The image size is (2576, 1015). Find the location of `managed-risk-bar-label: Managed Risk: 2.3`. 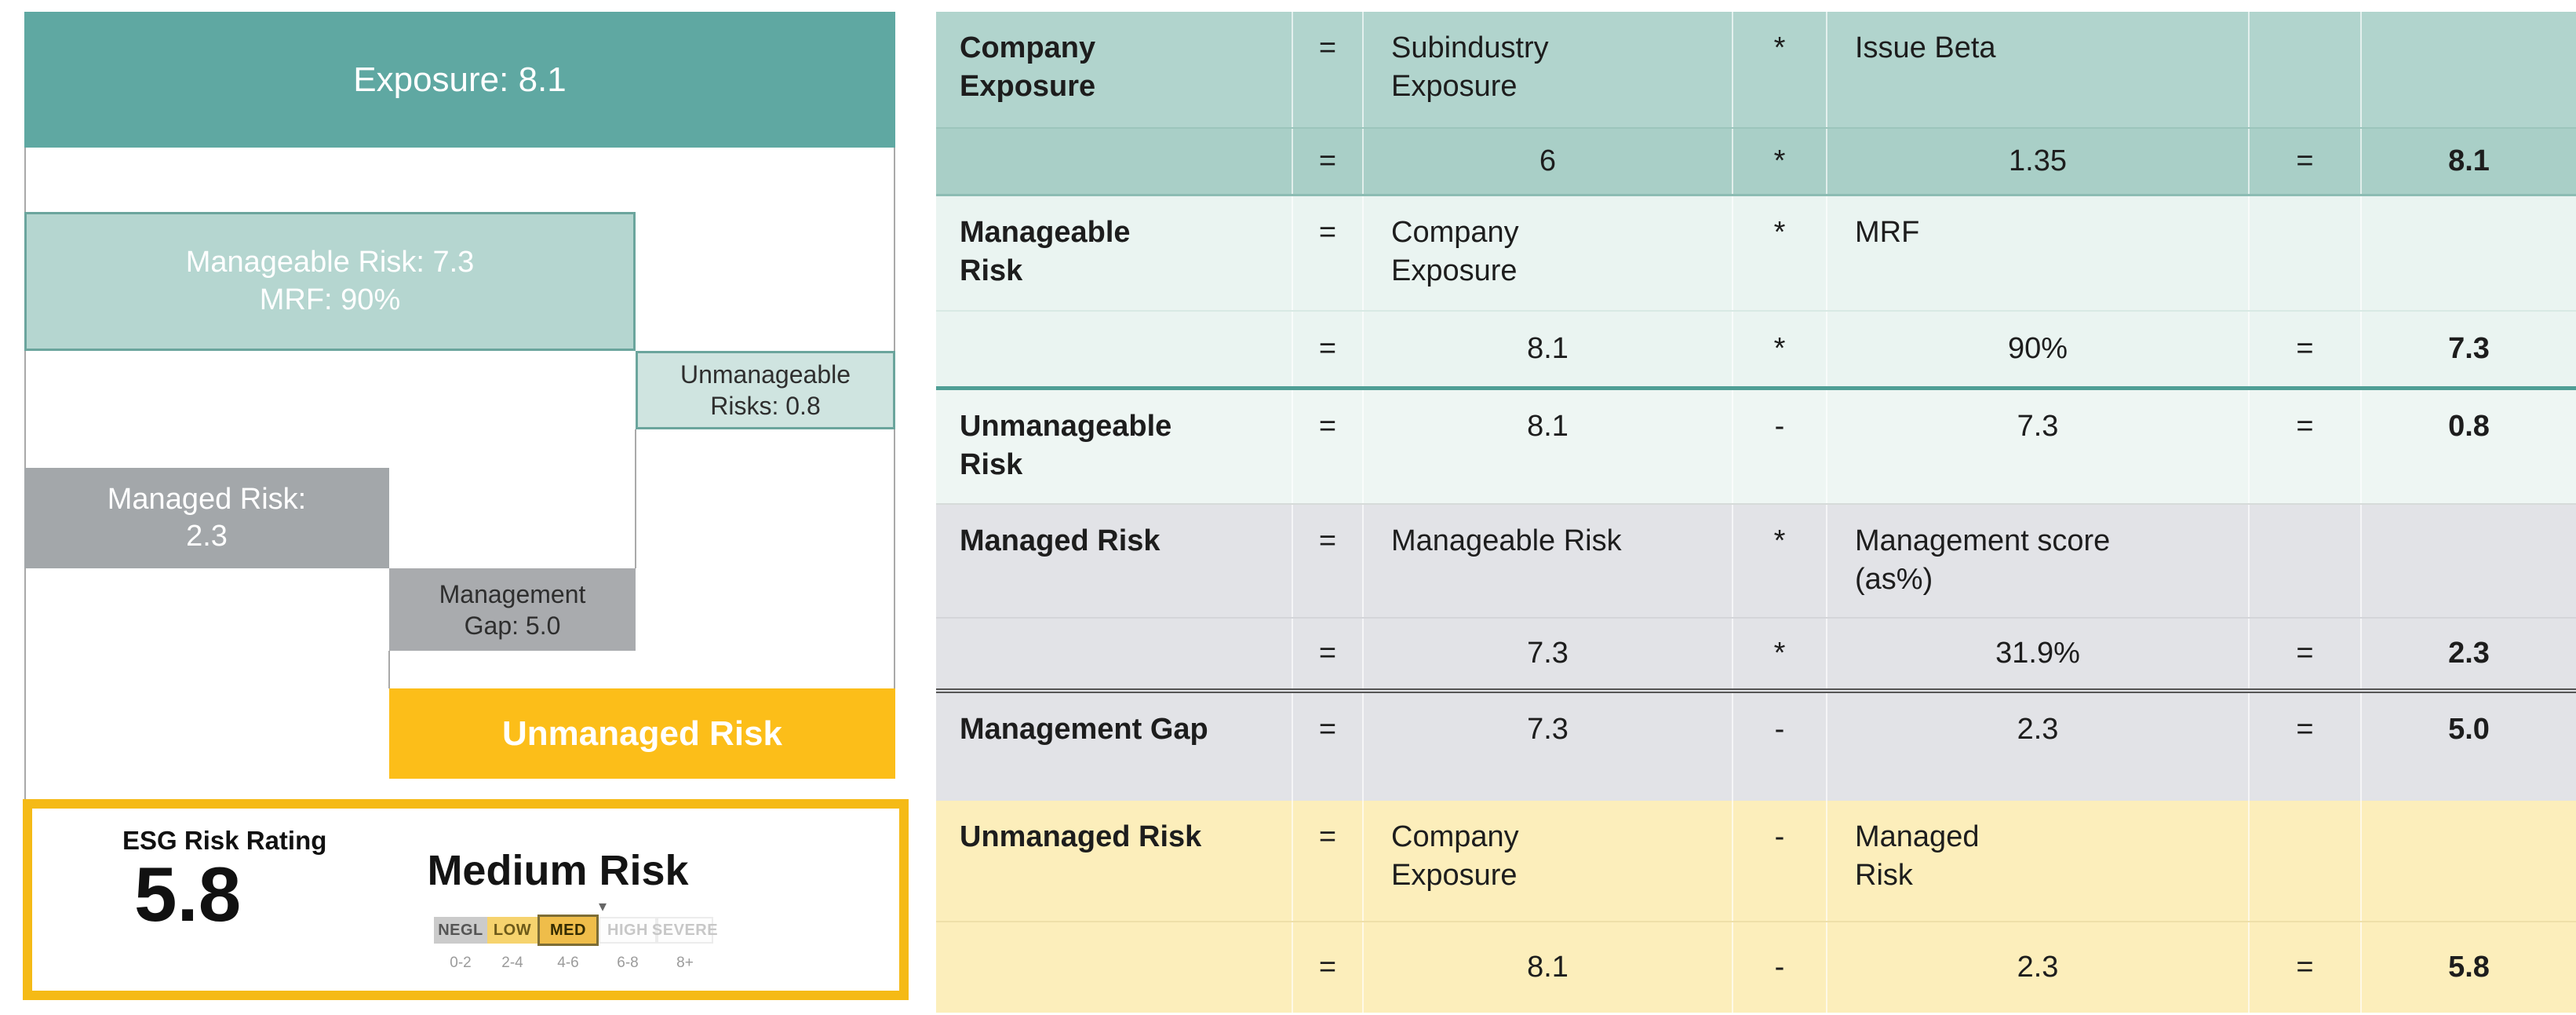

managed-risk-bar-label: Managed Risk: 2.3 is located at coordinates (207, 517).